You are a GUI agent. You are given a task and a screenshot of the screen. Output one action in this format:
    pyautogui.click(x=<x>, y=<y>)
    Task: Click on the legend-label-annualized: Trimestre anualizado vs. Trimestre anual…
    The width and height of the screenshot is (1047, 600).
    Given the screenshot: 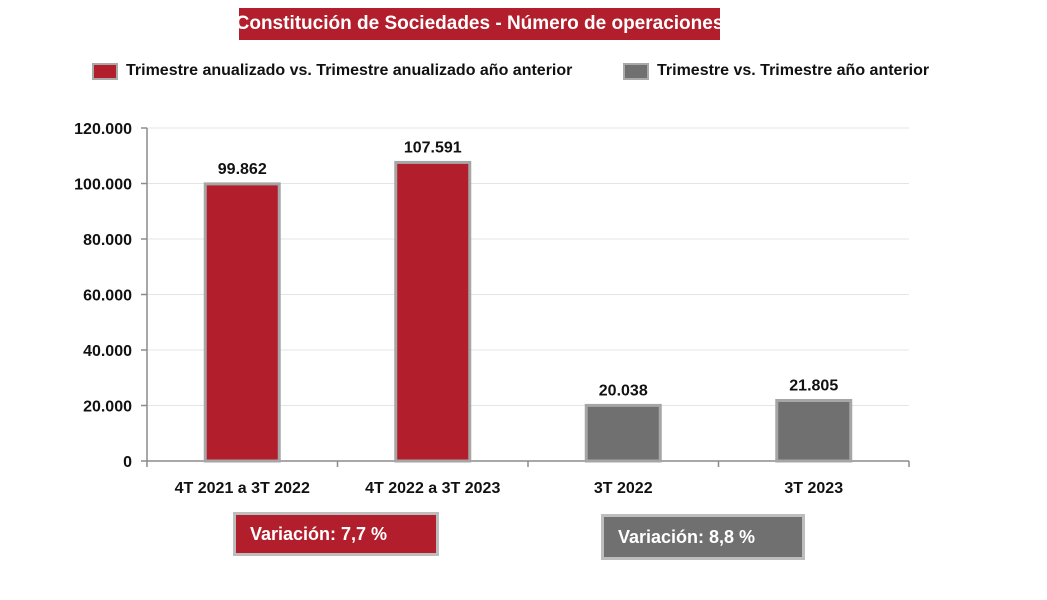 What is the action you would take?
    pyautogui.click(x=349, y=70)
    